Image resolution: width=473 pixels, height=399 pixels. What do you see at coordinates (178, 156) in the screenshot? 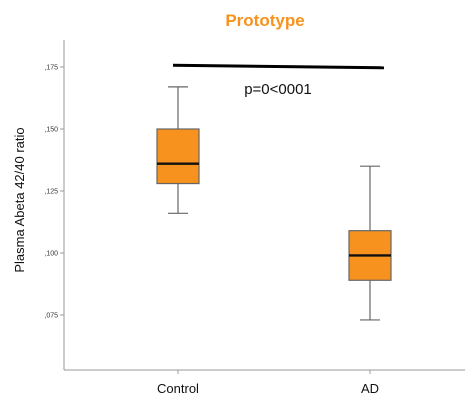
I see `box-control` at bounding box center [178, 156].